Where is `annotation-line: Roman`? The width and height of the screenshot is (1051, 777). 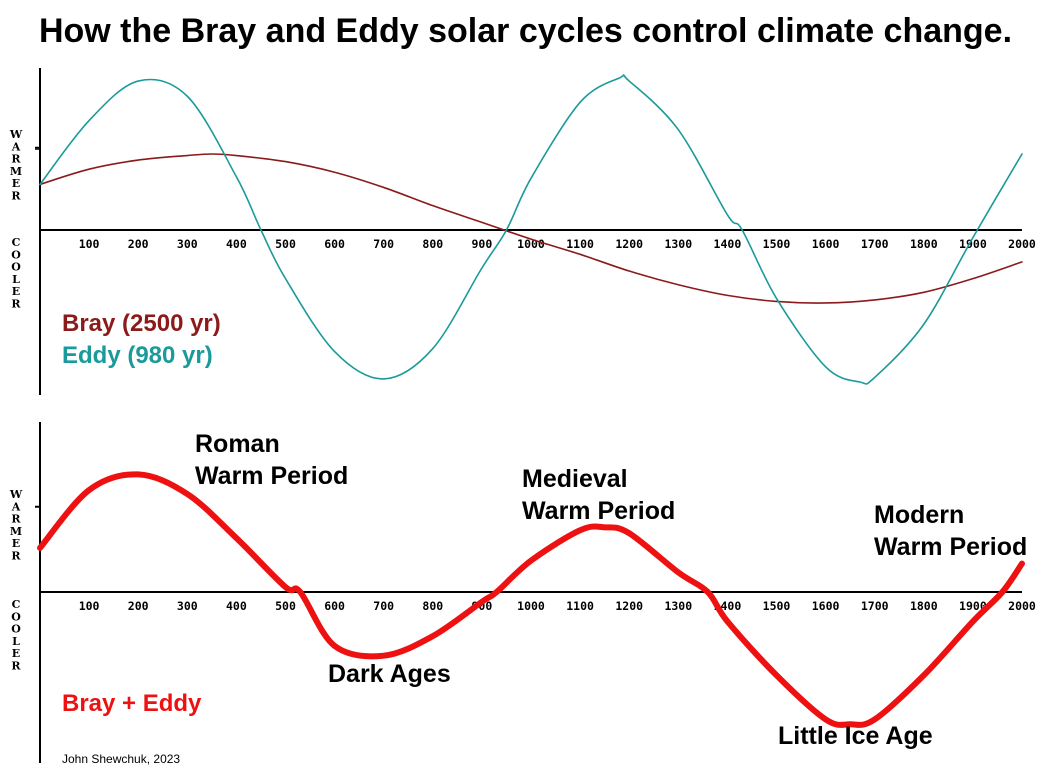
annotation-line: Roman is located at coordinates (237, 444).